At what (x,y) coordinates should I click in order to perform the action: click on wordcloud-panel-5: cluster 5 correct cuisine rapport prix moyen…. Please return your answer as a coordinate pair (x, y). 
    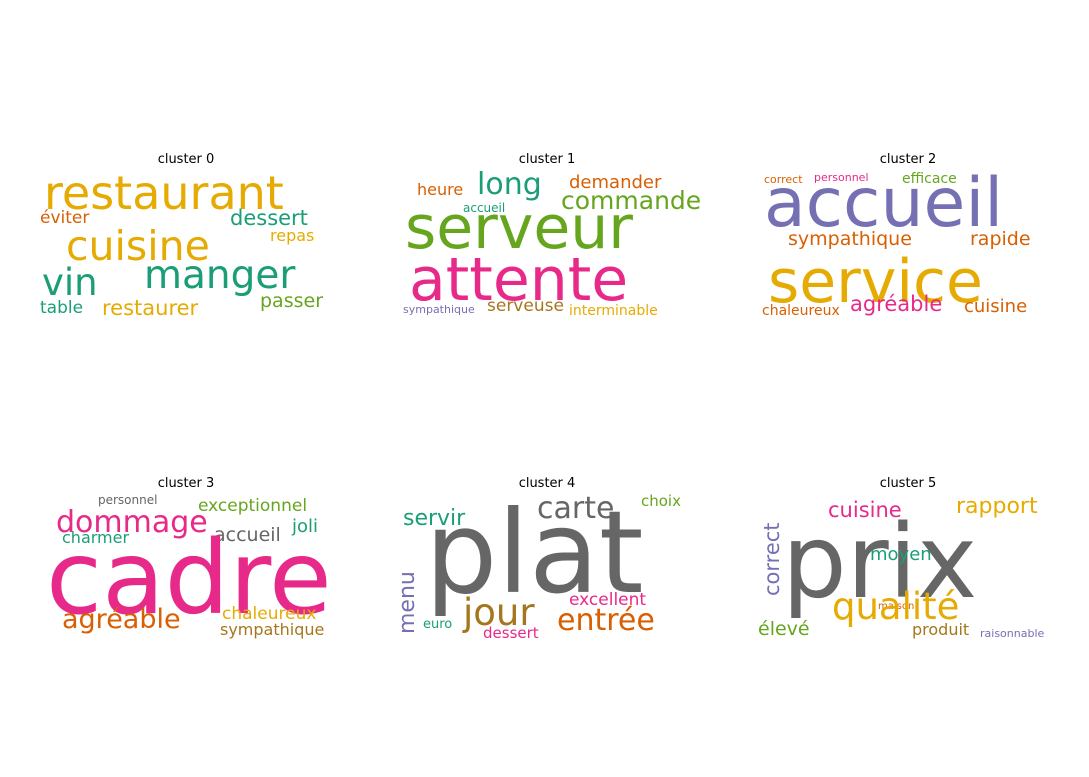
    Looking at the image, I should click on (908, 558).